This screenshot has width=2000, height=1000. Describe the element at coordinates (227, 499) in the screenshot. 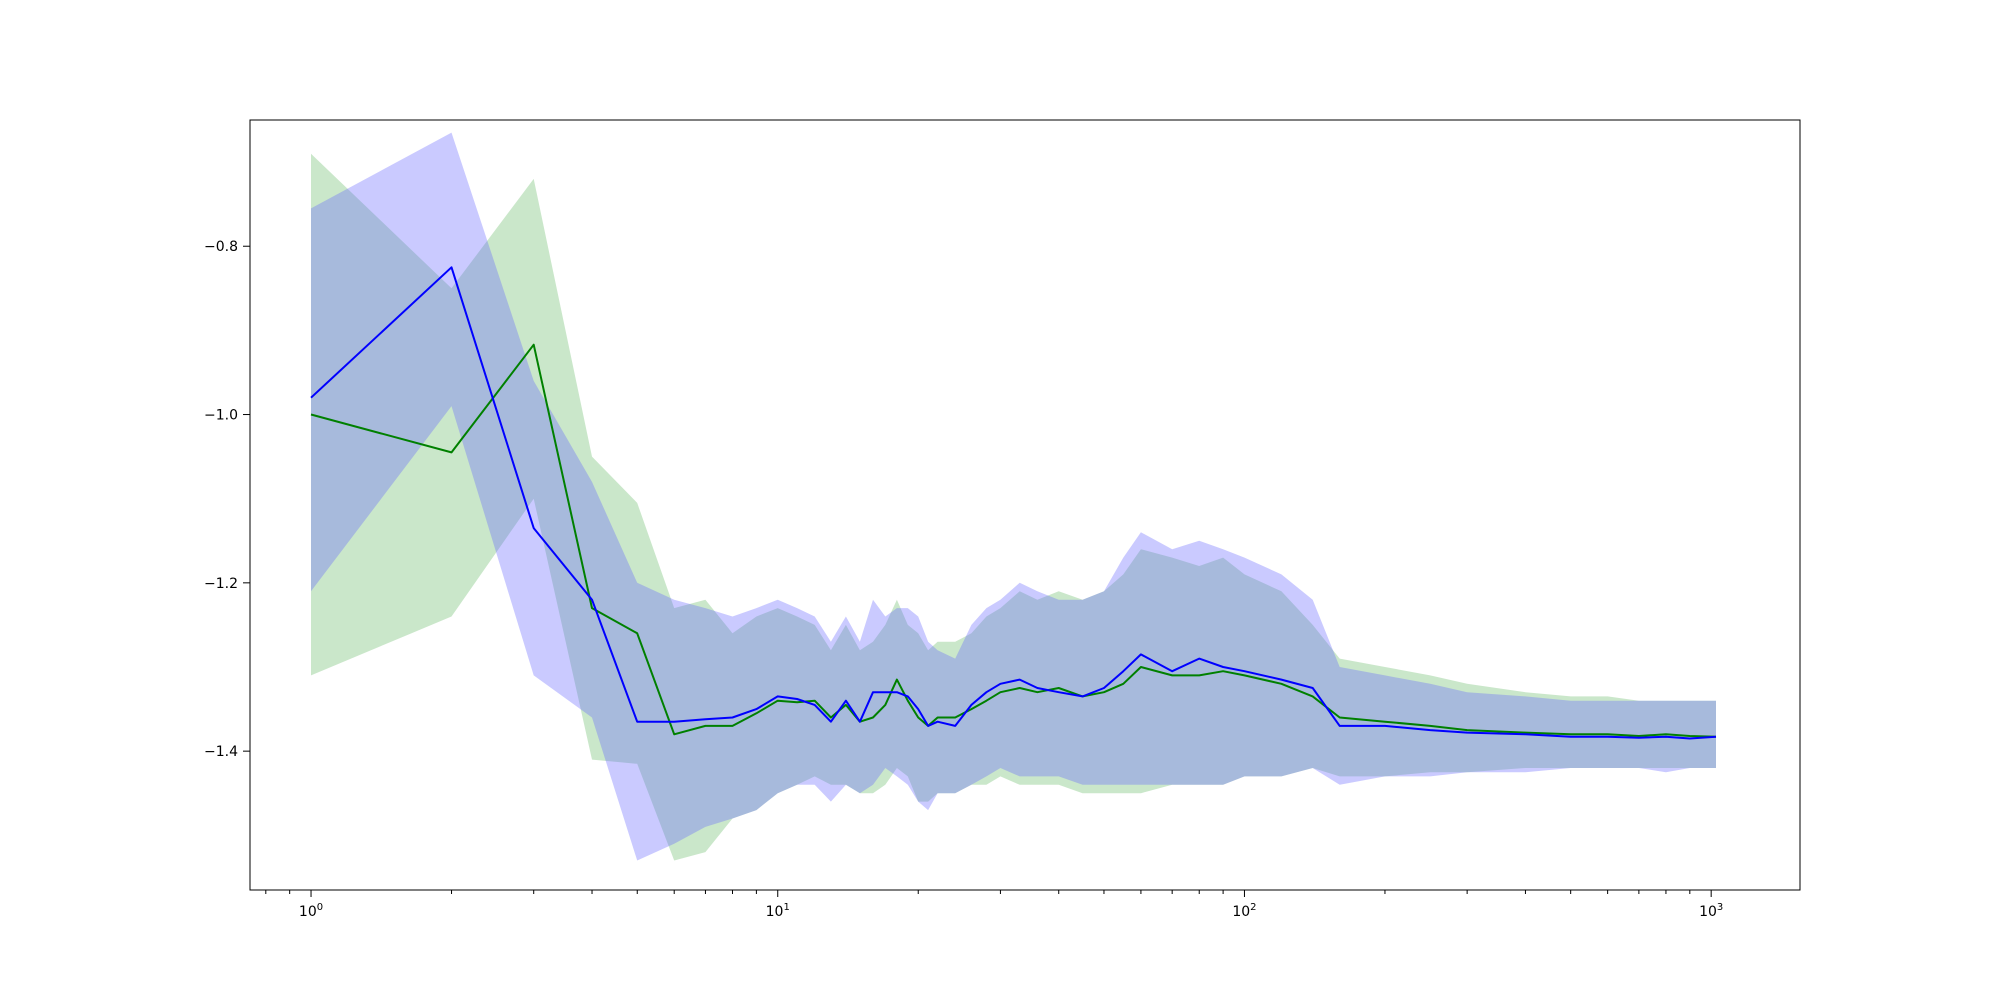

I see `y-axis: −0.8 −1.0 −1.2 −1.4` at that location.